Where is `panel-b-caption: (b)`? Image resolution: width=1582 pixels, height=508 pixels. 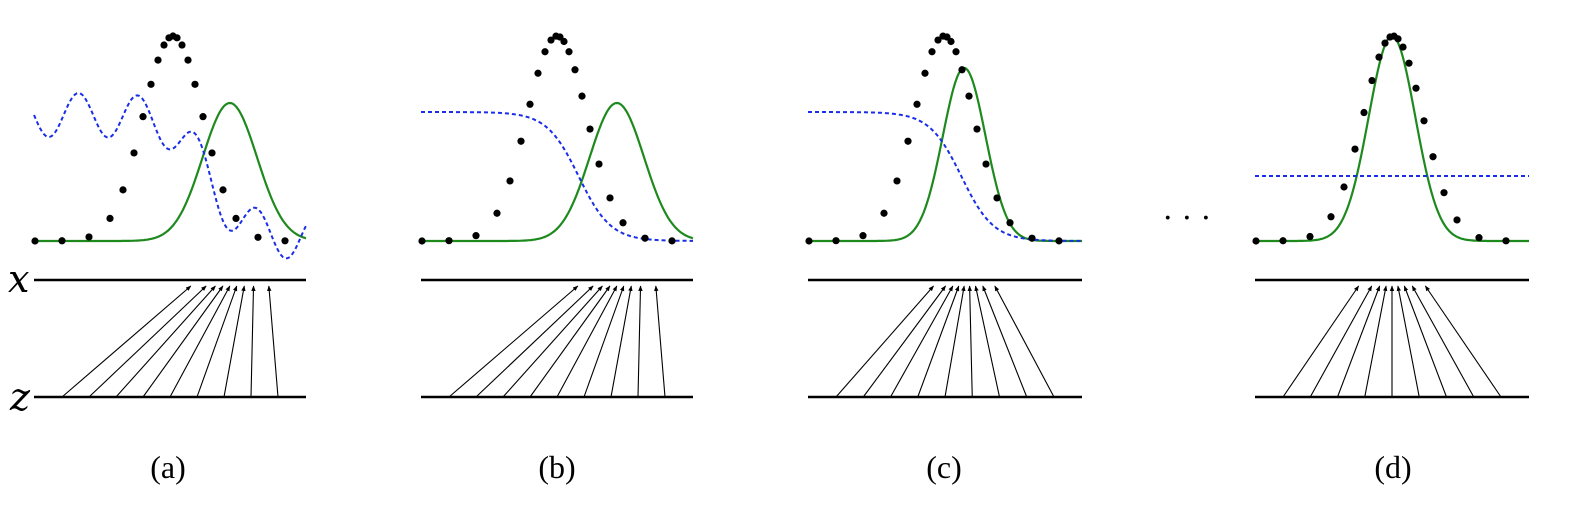
panel-b-caption: (b) is located at coordinates (556, 467).